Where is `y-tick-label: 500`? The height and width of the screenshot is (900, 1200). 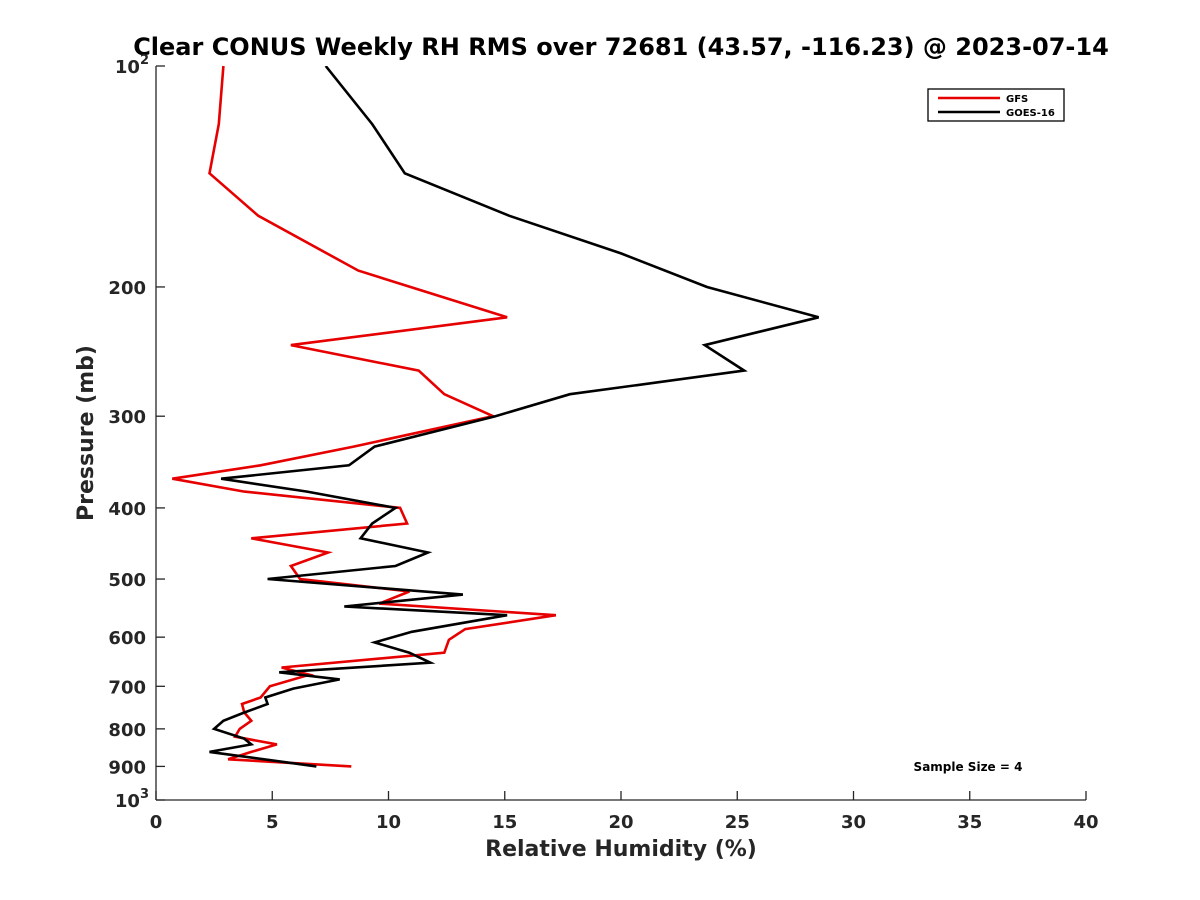 y-tick-label: 500 is located at coordinates (127, 580).